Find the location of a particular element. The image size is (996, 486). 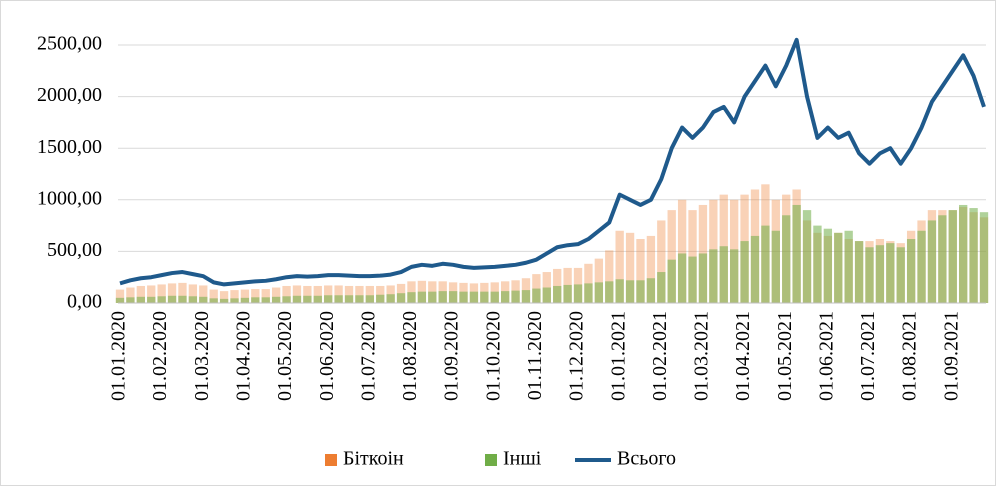

x-tick-label: 01.12.2020 is located at coordinates (577, 356).